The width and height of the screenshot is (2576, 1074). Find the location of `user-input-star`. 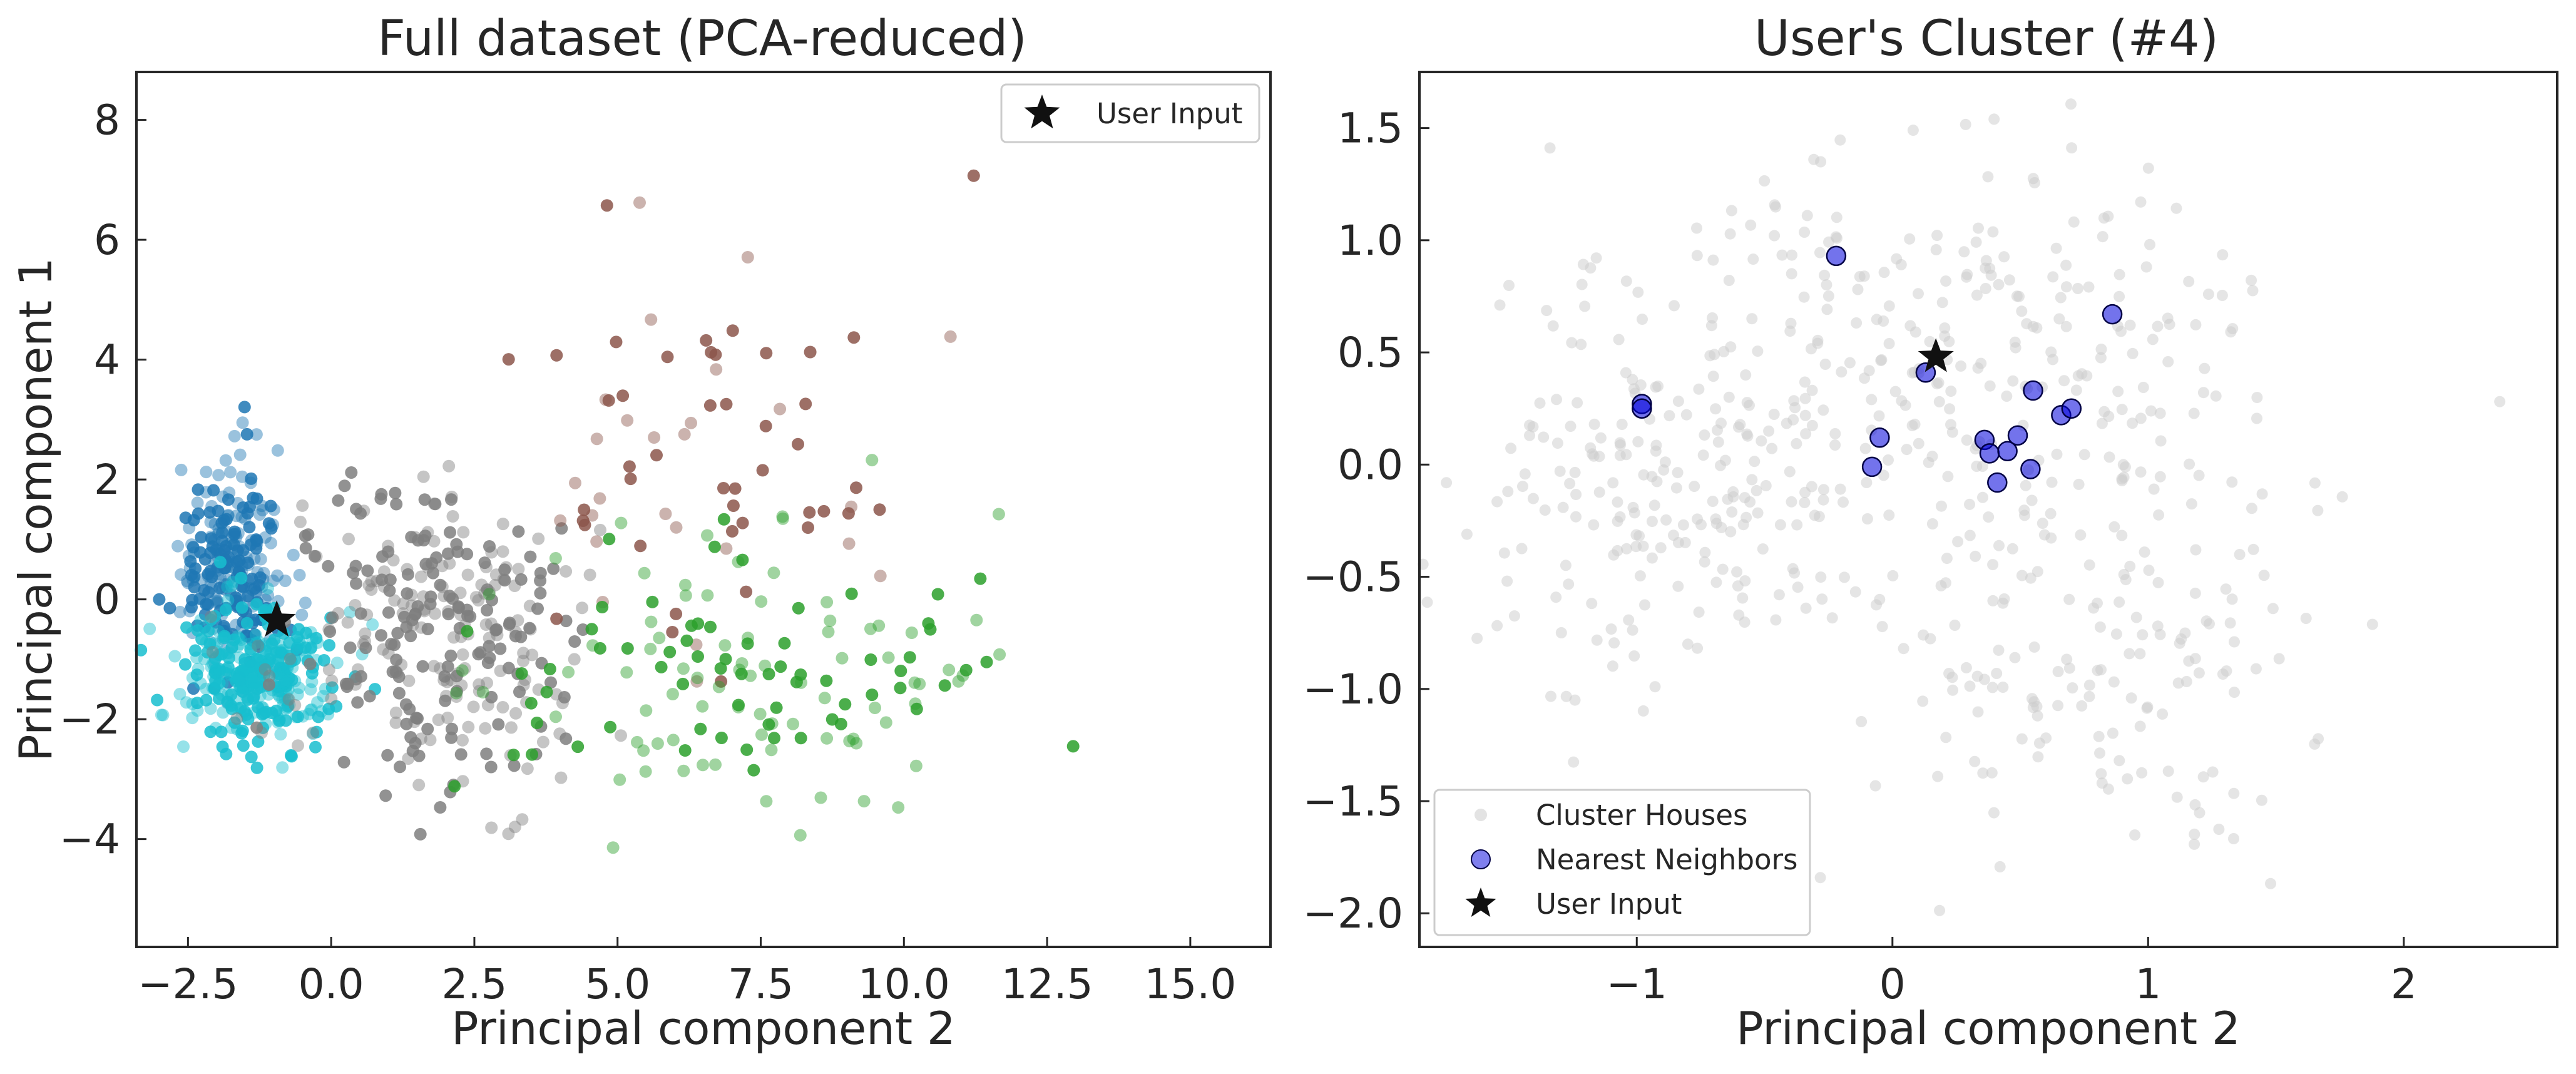

user-input-star is located at coordinates (276, 618).